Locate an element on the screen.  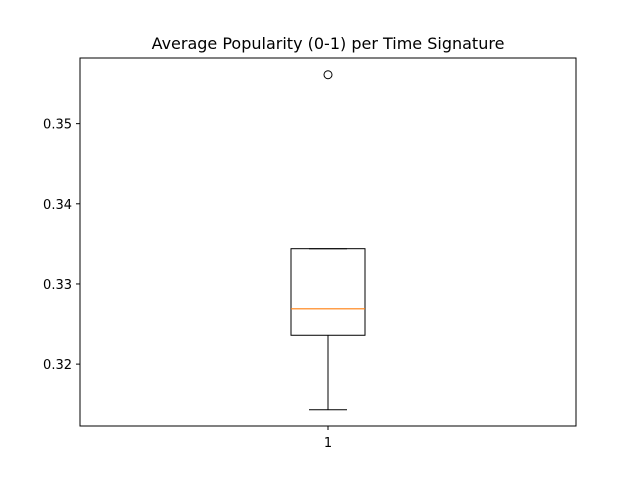
y-tick-label: 0.34 is located at coordinates (57, 205).